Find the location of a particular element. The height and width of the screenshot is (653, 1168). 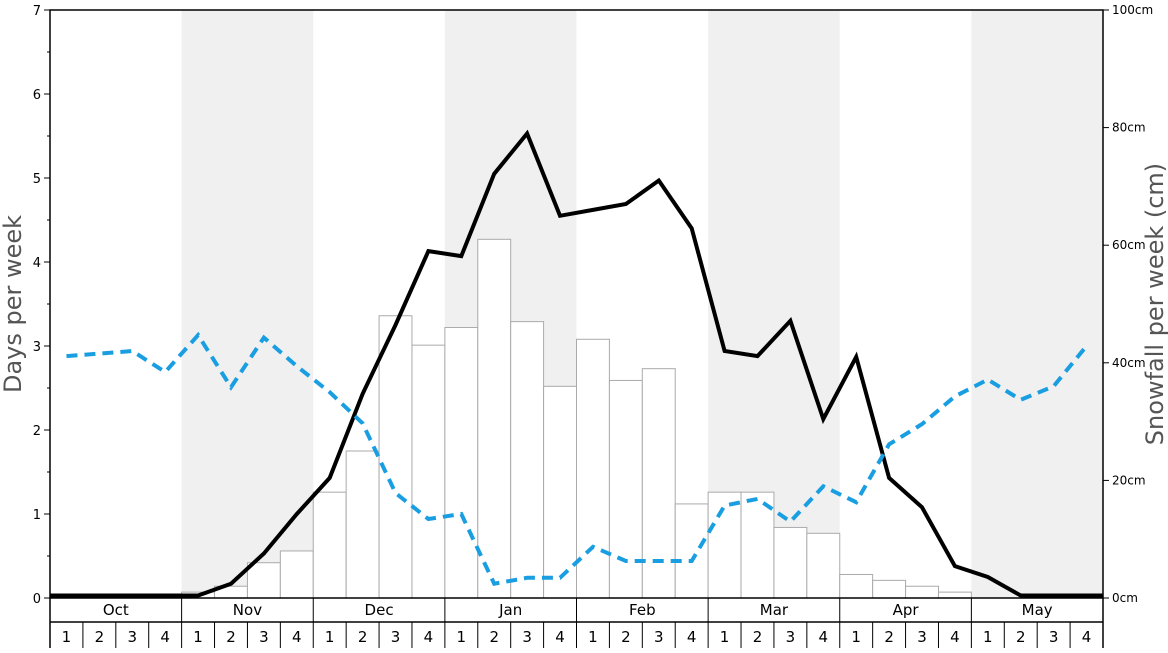

right-tick-label: 0cm is located at coordinates (1125, 598).